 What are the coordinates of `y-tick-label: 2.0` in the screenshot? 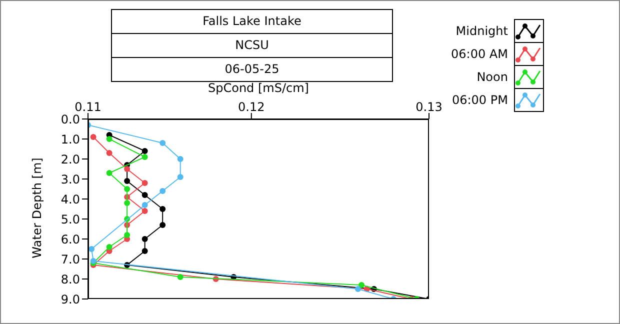 It's located at (70, 159).